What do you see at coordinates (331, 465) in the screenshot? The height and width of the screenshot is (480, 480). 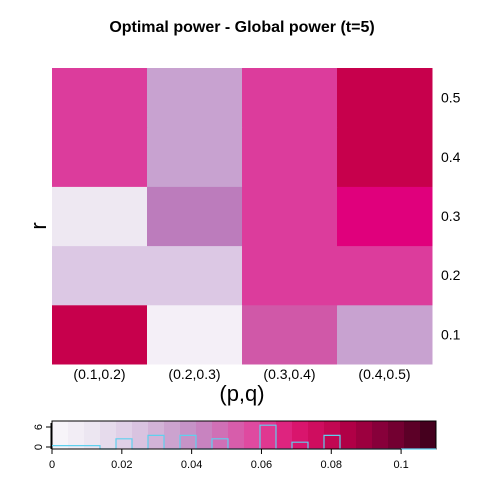 I see `color-key-tick-label: 0.08` at bounding box center [331, 465].